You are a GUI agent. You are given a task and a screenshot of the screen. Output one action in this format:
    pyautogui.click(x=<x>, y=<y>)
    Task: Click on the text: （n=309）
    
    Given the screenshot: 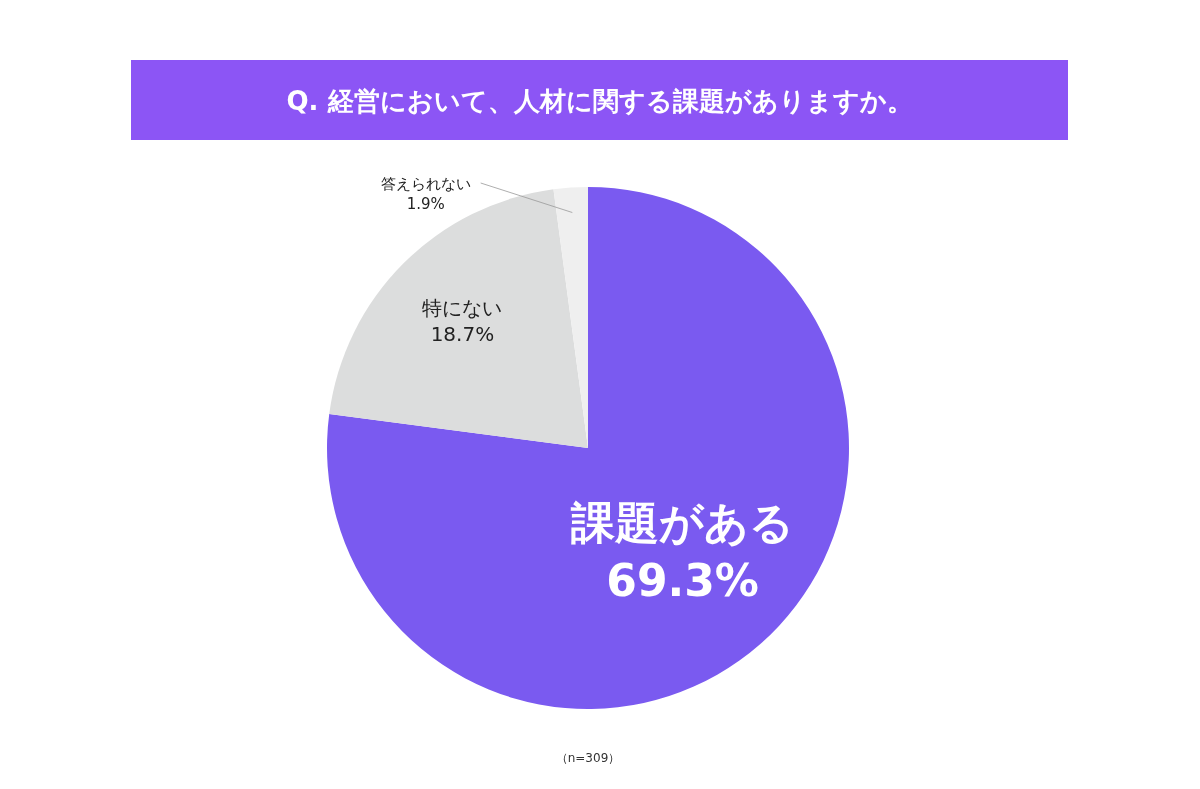 What is the action you would take?
    pyautogui.click(x=588, y=758)
    